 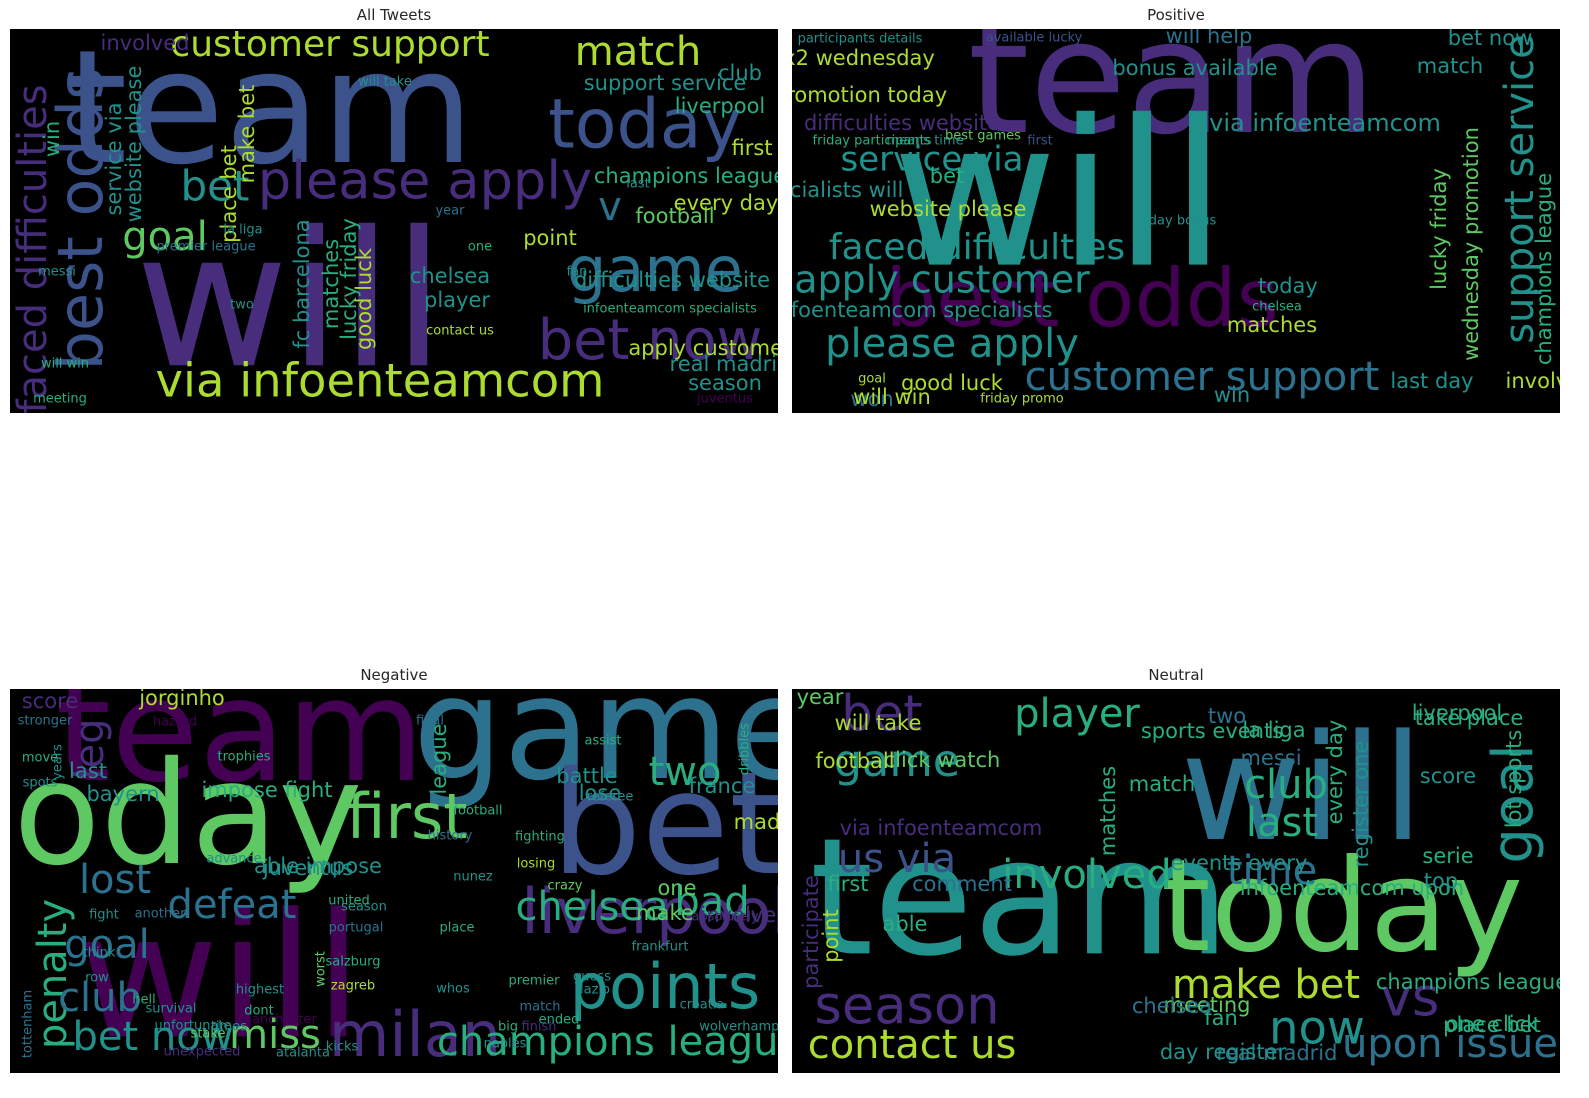 What do you see at coordinates (353, 986) in the screenshot?
I see `word-zagreb: zagreb` at bounding box center [353, 986].